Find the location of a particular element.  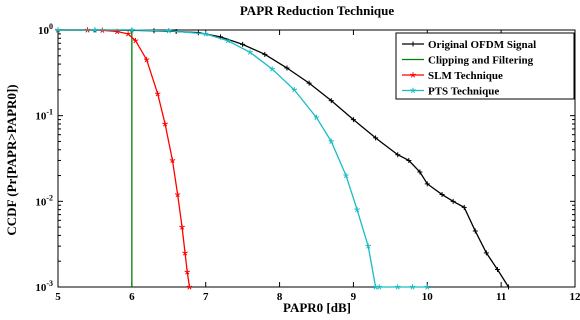

x-tick-label: 8 is located at coordinates (280, 297).